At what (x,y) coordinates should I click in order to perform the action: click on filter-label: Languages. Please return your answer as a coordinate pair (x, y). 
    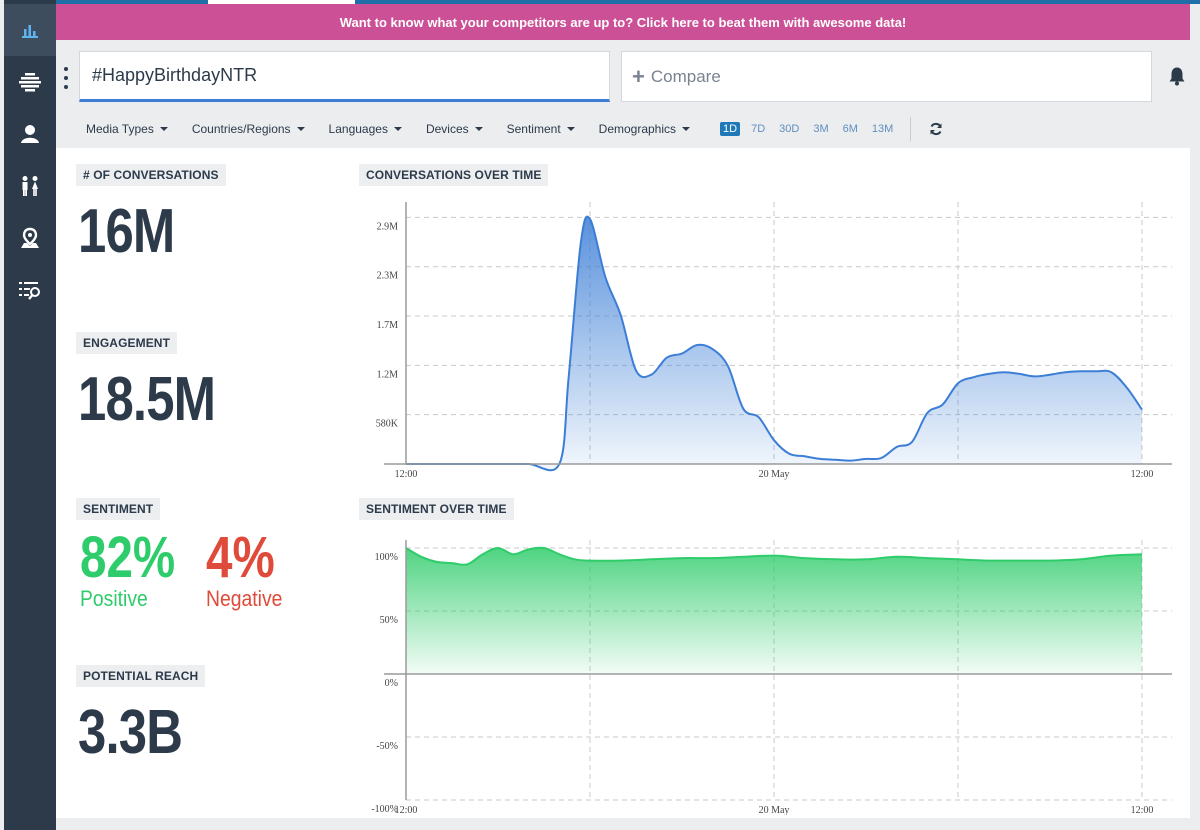
    Looking at the image, I should click on (358, 129).